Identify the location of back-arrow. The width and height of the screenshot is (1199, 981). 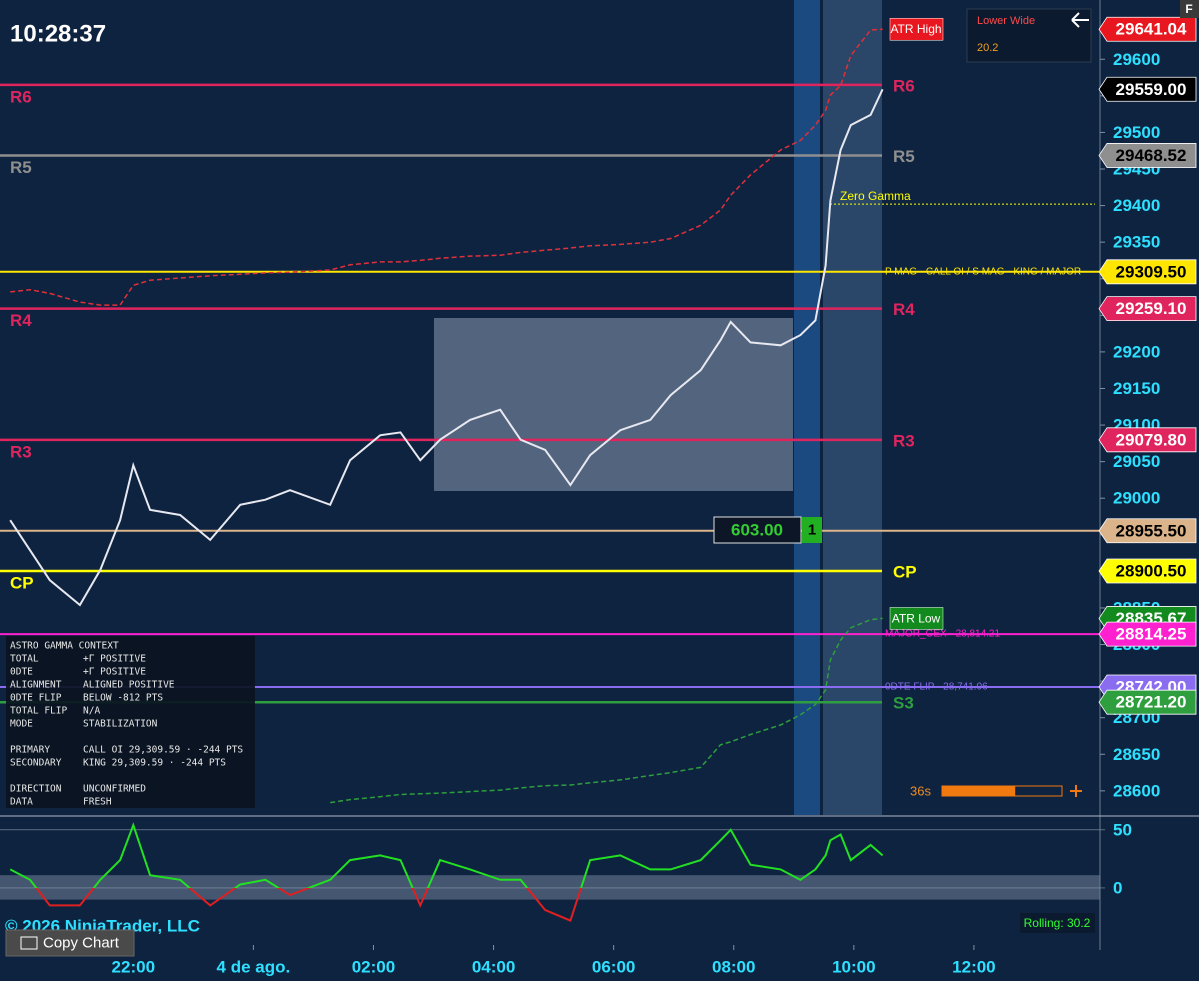
(1080, 20).